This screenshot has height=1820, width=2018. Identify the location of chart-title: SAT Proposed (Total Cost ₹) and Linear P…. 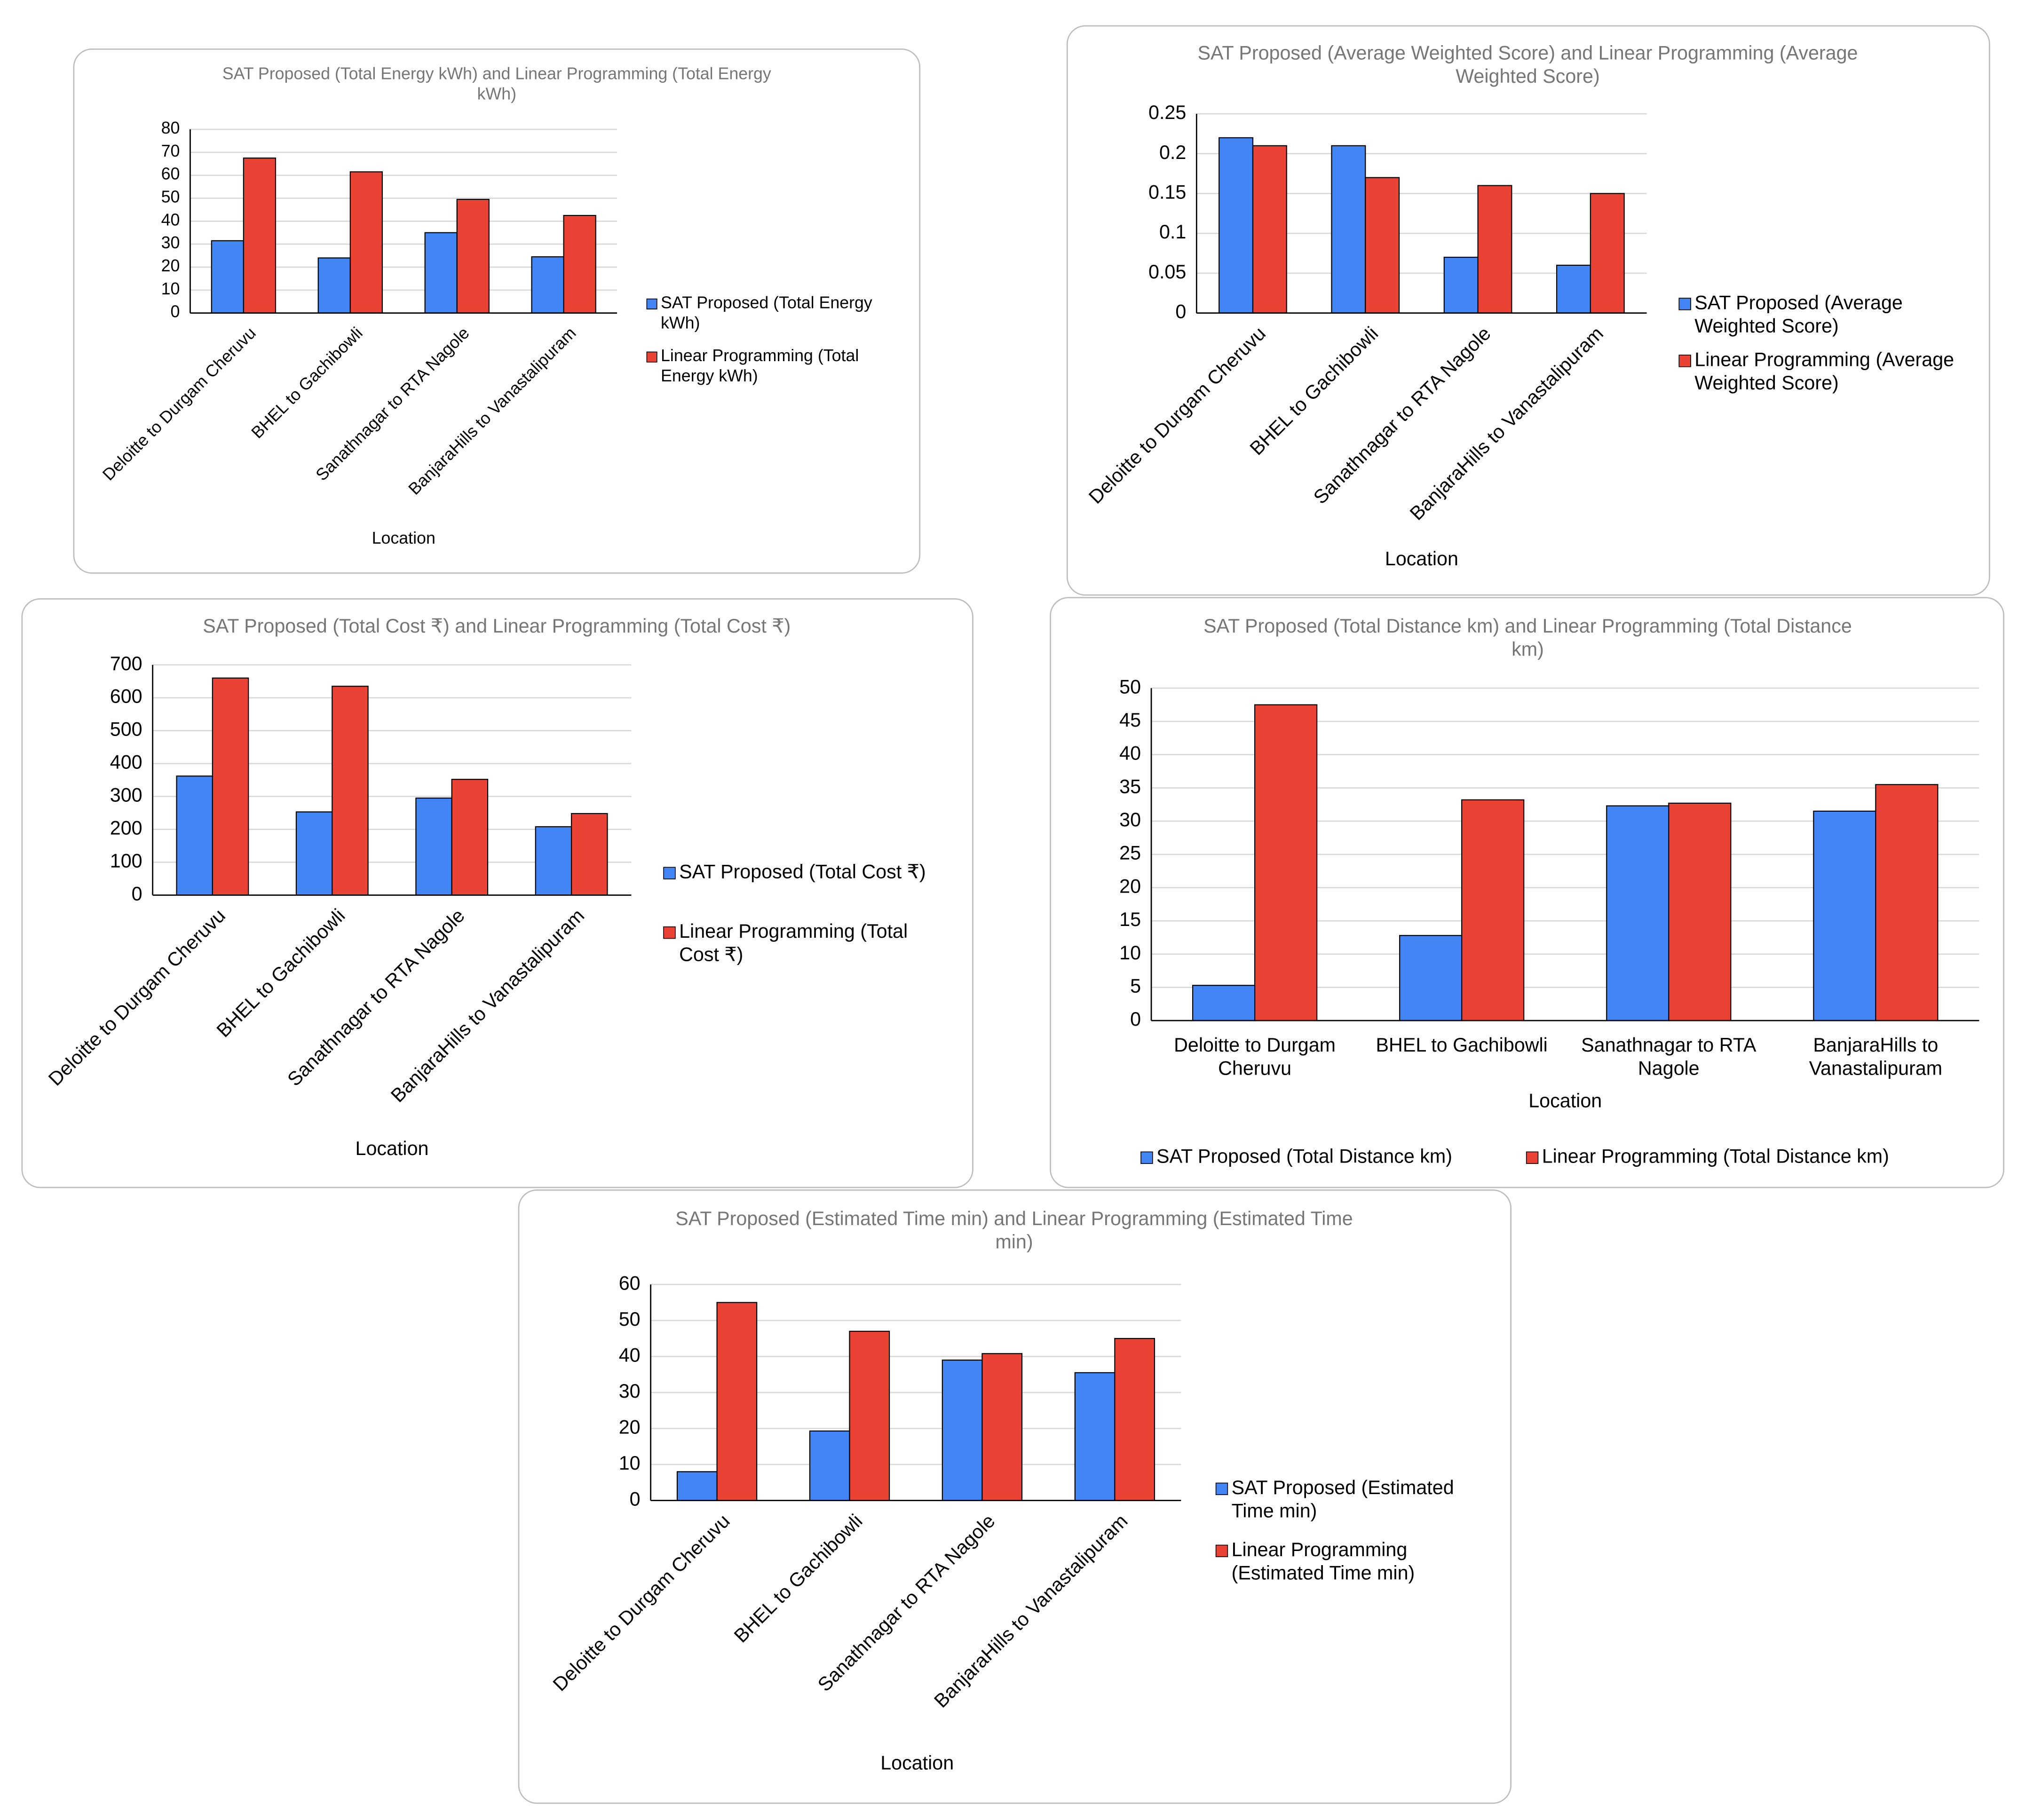
(497, 626).